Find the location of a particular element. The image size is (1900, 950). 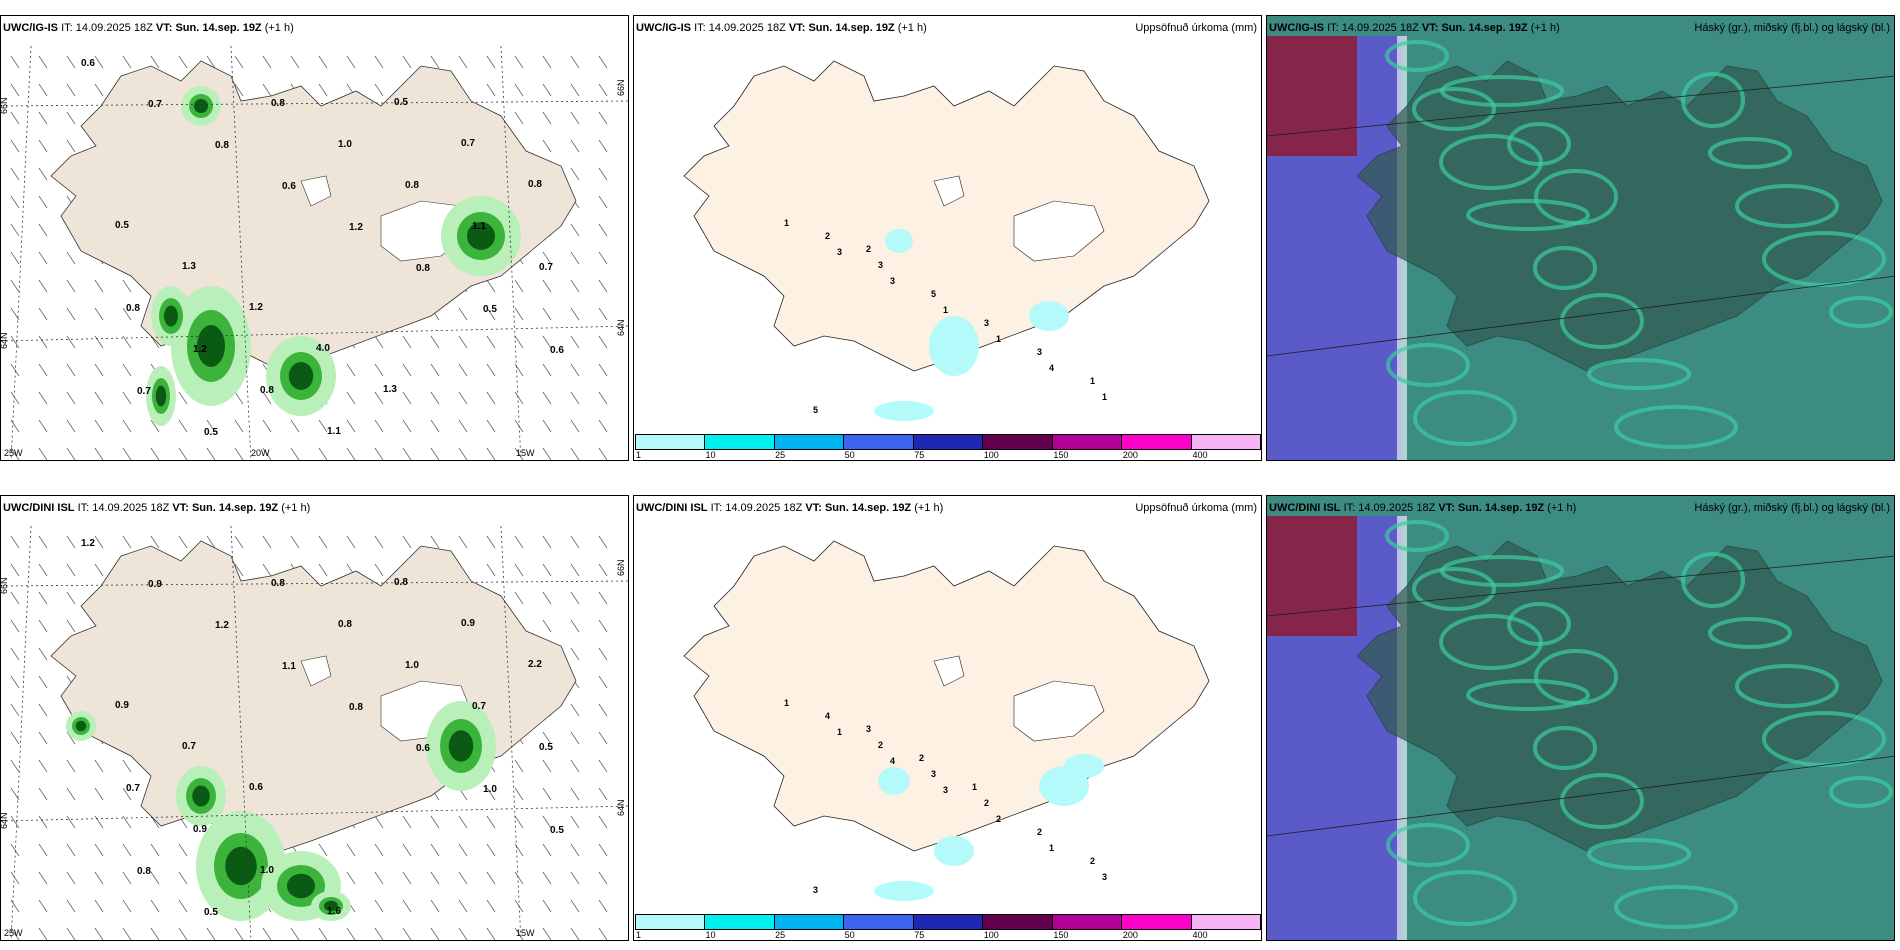

precip-area is located at coordinates (894, 781).